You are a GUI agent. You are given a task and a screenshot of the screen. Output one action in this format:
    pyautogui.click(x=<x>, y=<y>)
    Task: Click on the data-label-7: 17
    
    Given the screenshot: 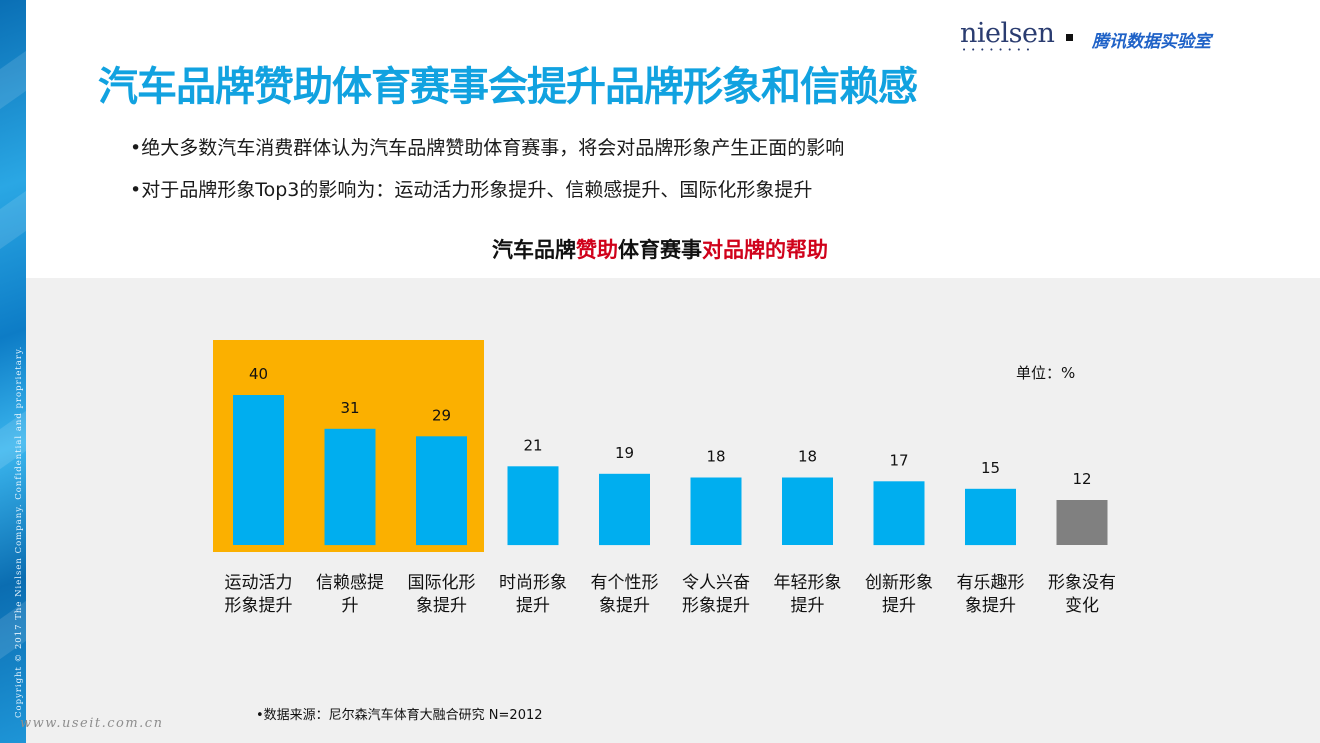 What is the action you would take?
    pyautogui.click(x=898, y=460)
    